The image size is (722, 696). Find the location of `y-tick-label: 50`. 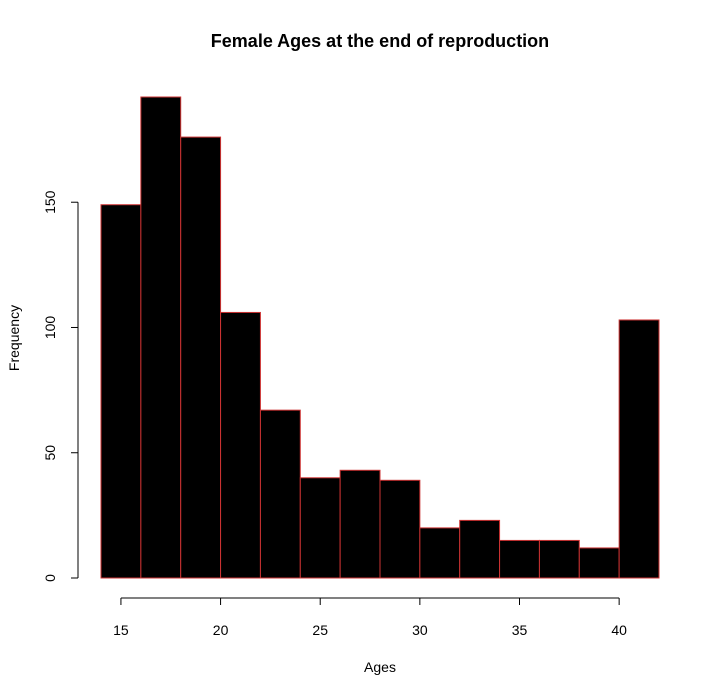

y-tick-label: 50 is located at coordinates (50, 453).